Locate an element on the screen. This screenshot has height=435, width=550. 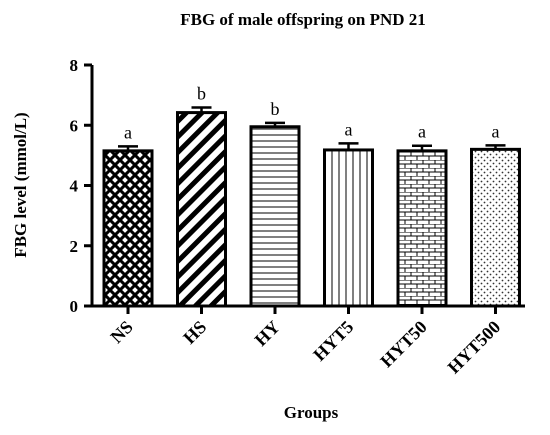
y-tick-label: 8 is located at coordinates (74, 65).